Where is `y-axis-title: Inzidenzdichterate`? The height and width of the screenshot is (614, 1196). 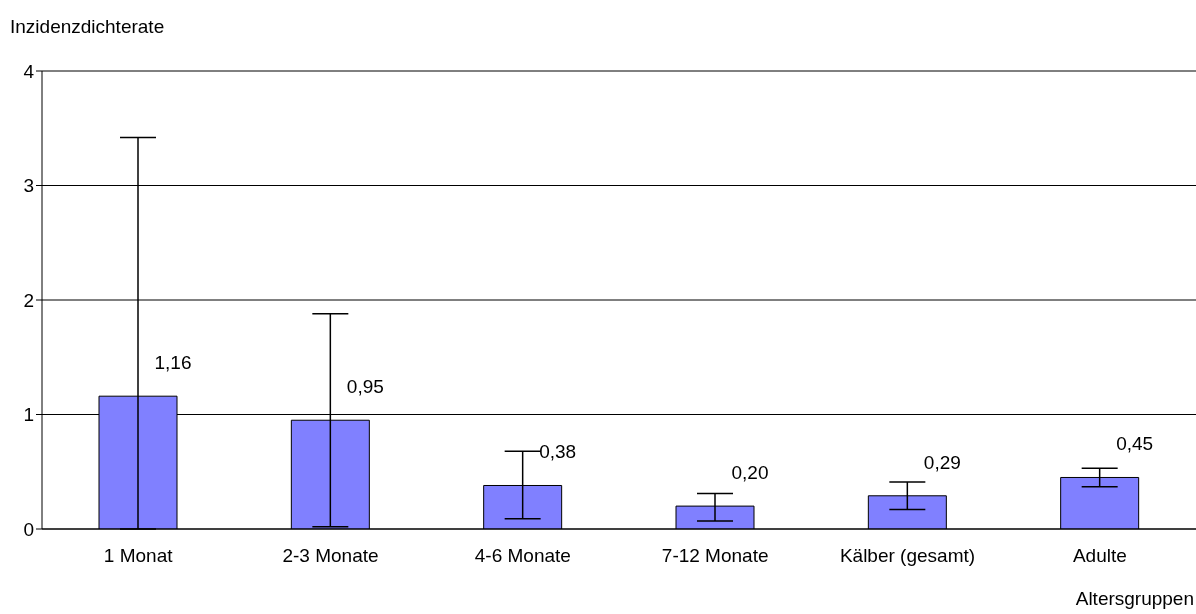
y-axis-title: Inzidenzdichterate is located at coordinates (87, 27).